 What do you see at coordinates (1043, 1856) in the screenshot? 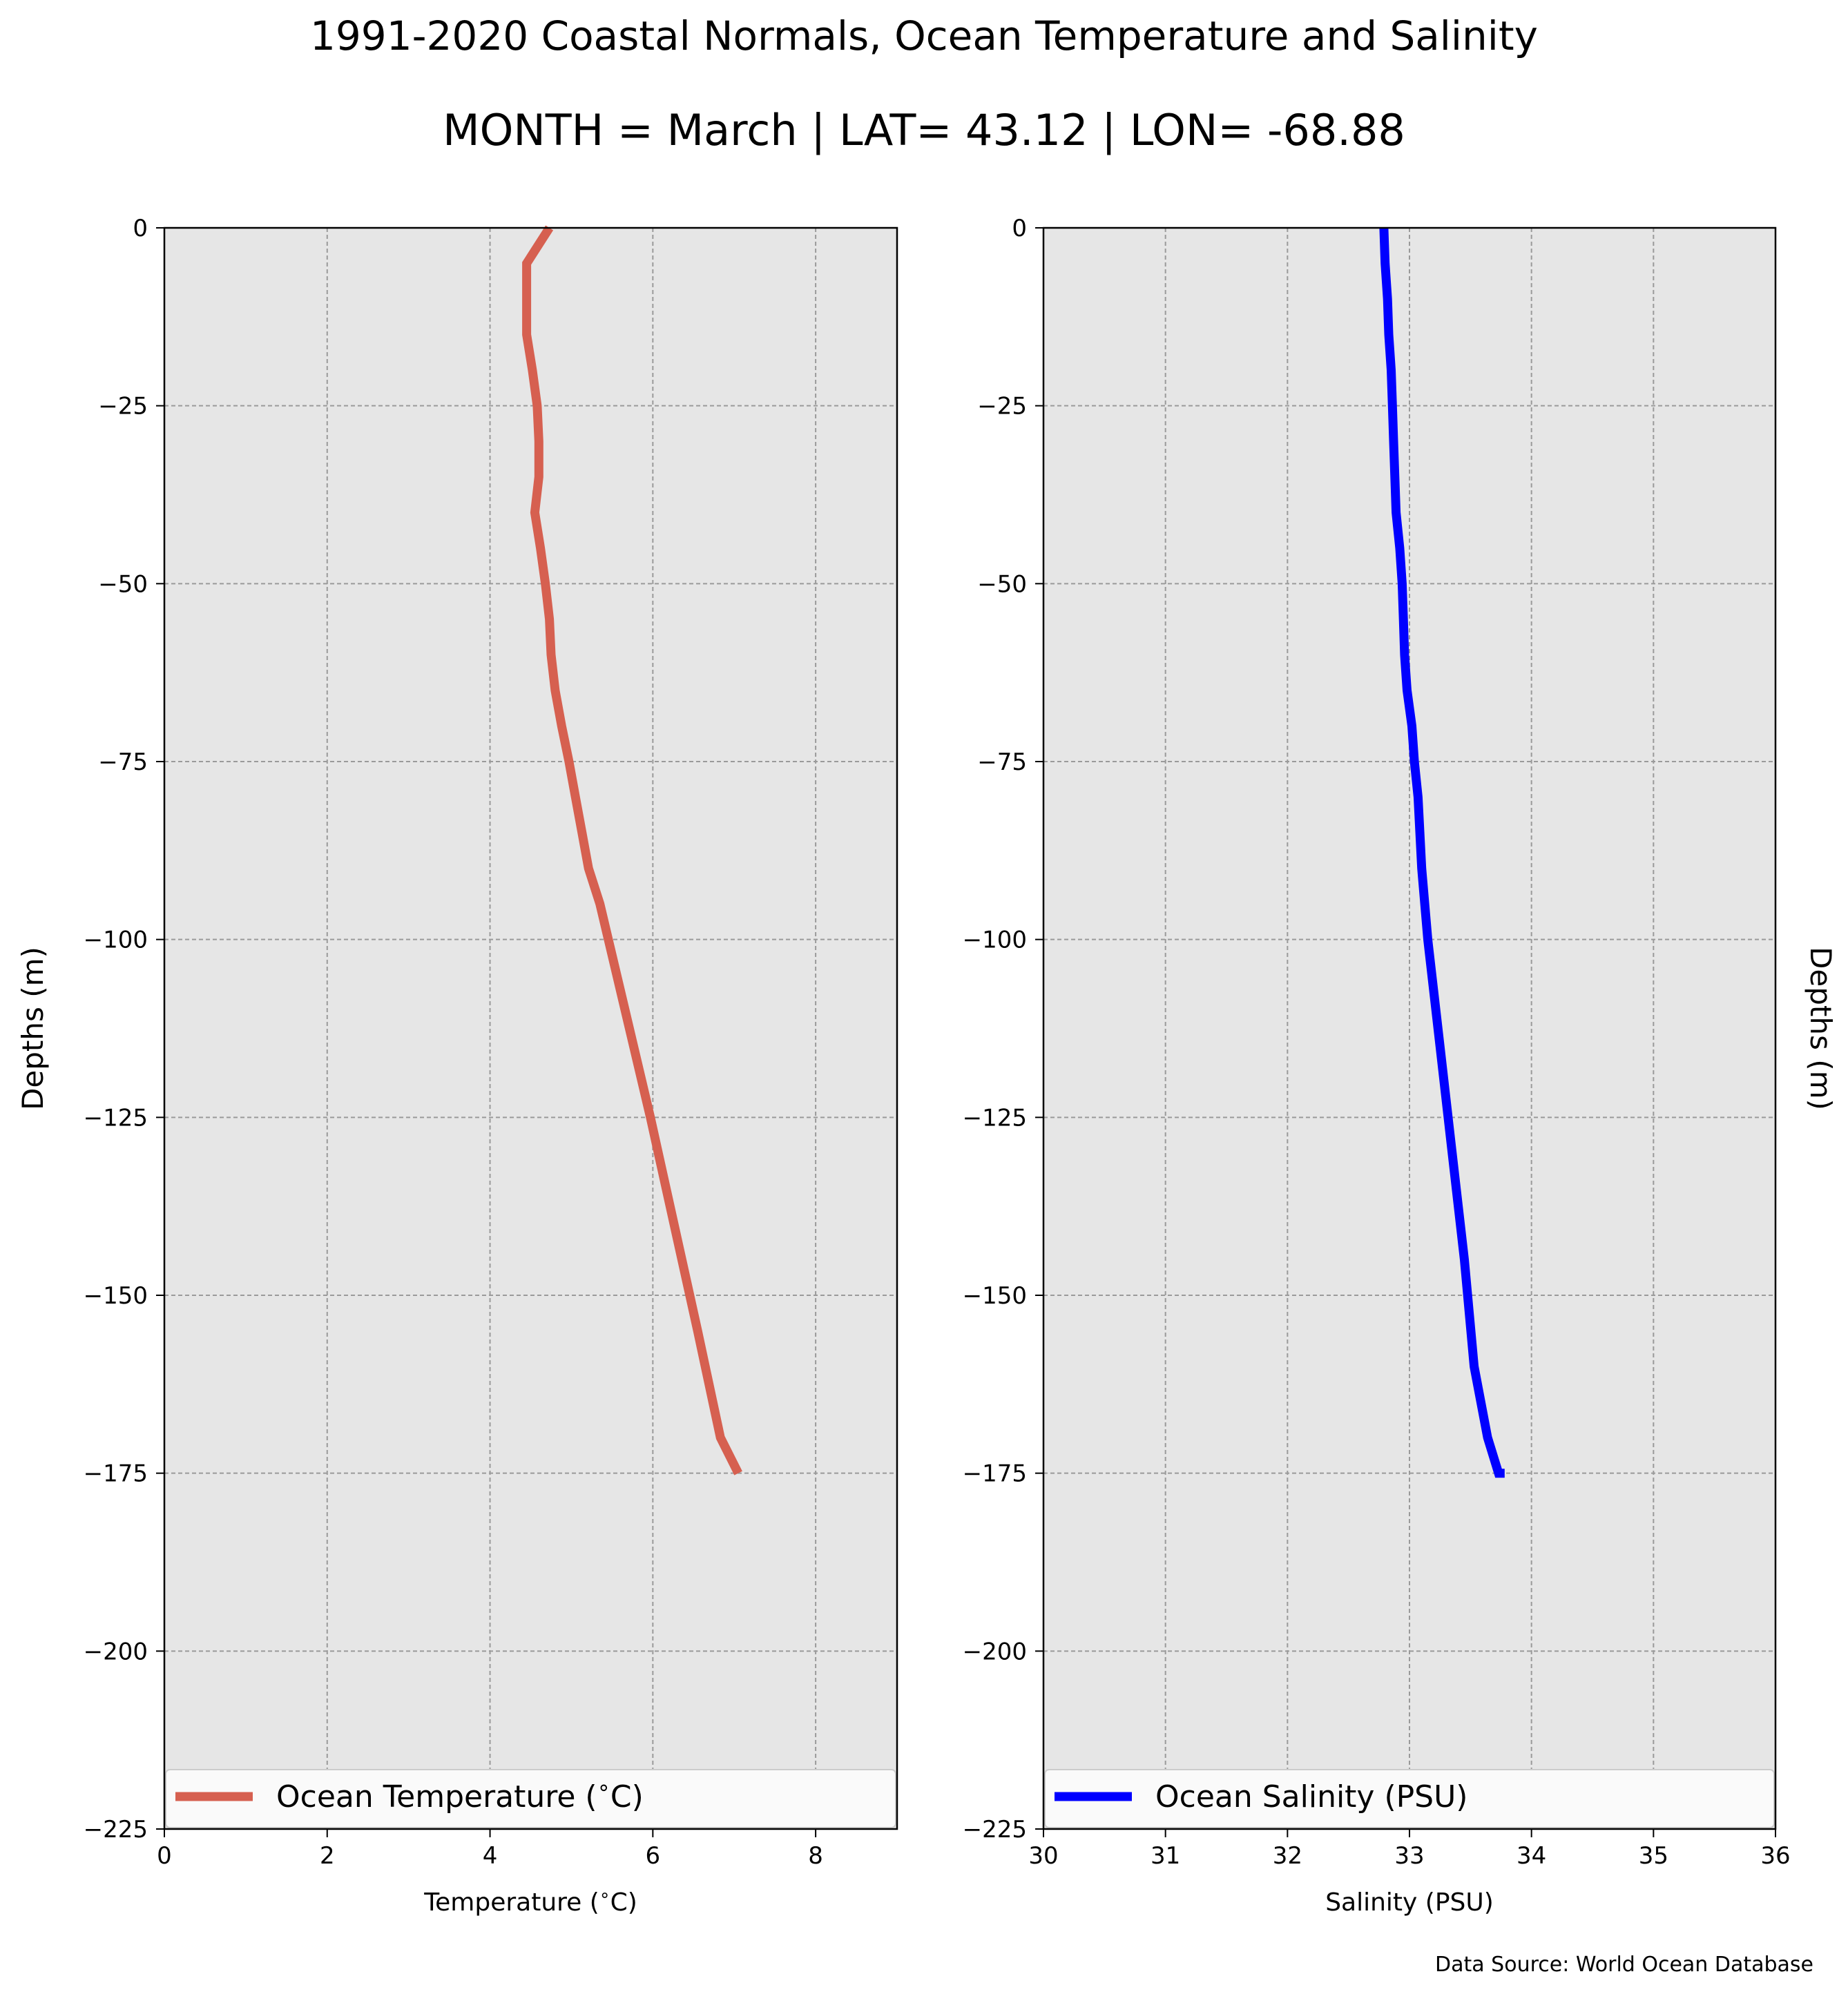
I see `x-tick-label: 30` at bounding box center [1043, 1856].